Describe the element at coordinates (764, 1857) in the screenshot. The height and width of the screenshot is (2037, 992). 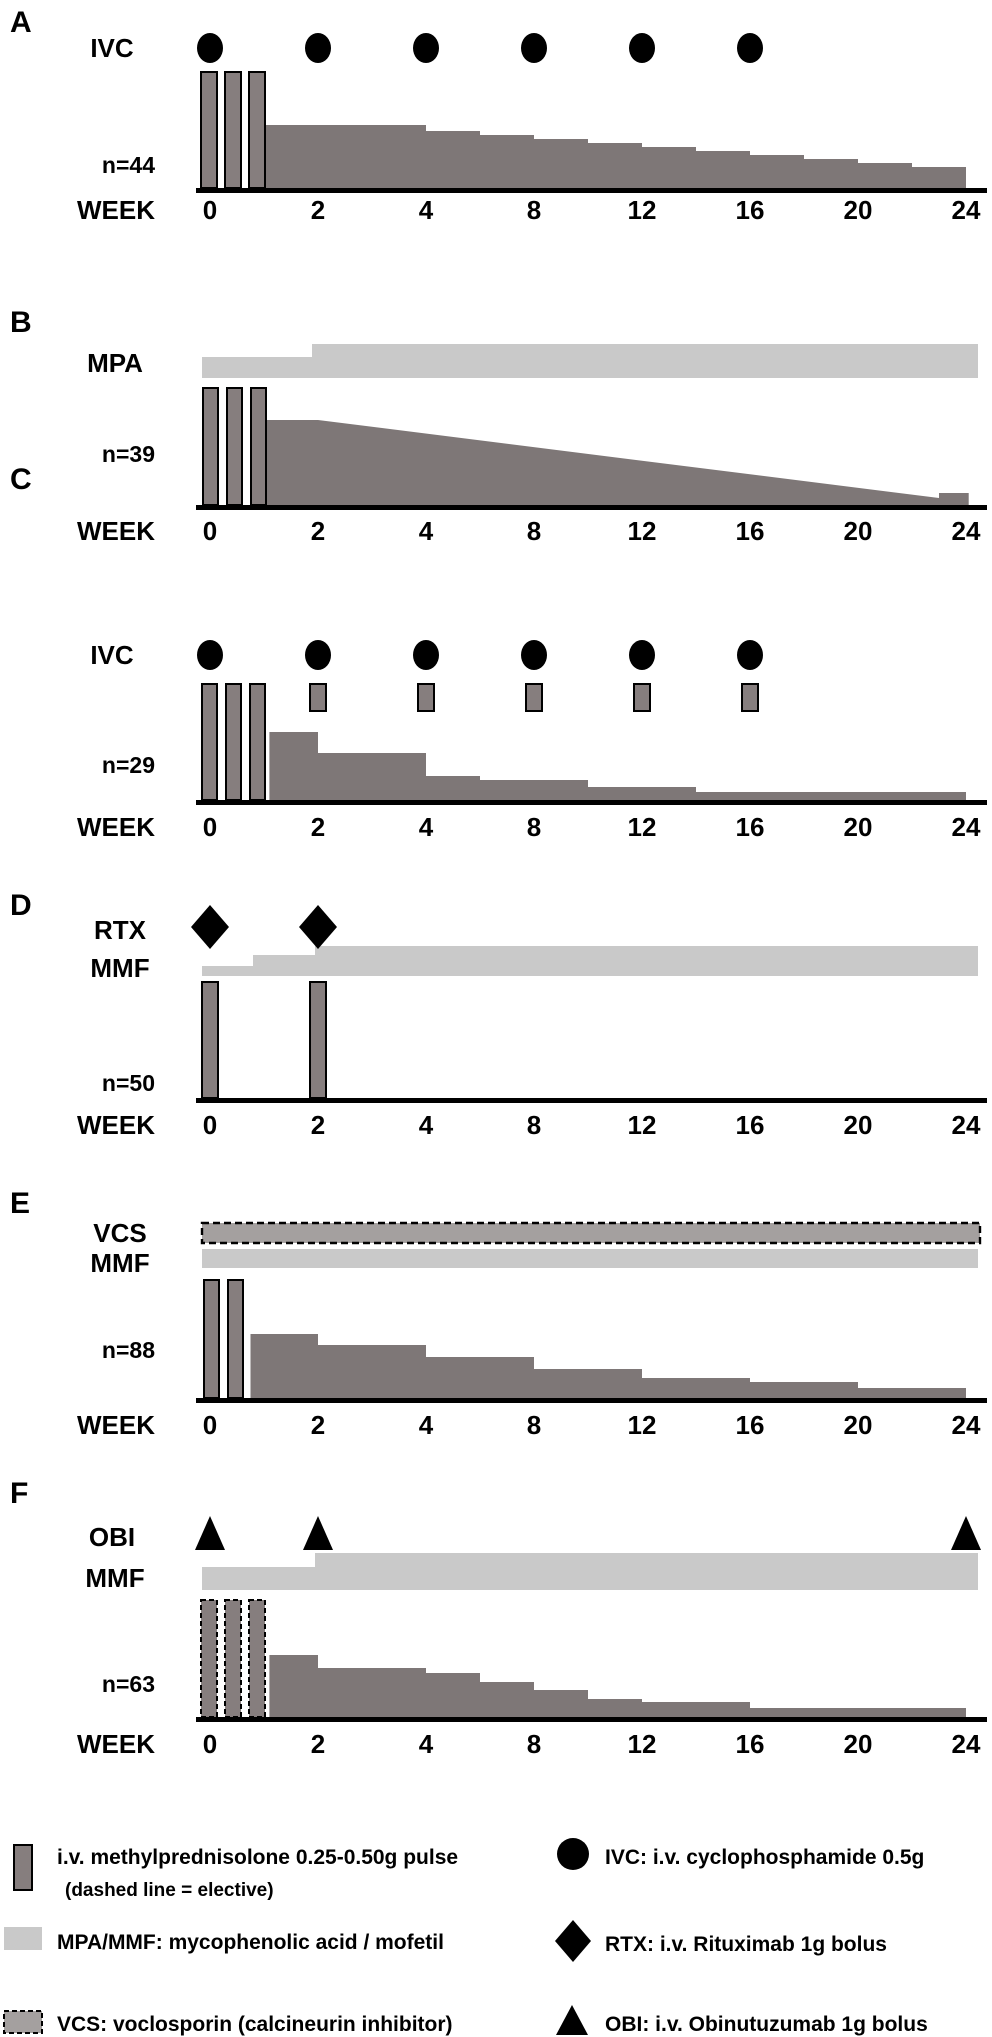
I see `legend-label: IVC: i.v. cyclophosphamide 0.5g` at that location.